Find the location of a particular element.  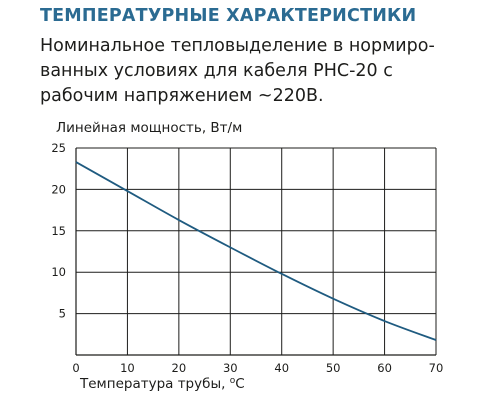

y-axis-label: Линейная мощность, Вт/м is located at coordinates (149, 128).